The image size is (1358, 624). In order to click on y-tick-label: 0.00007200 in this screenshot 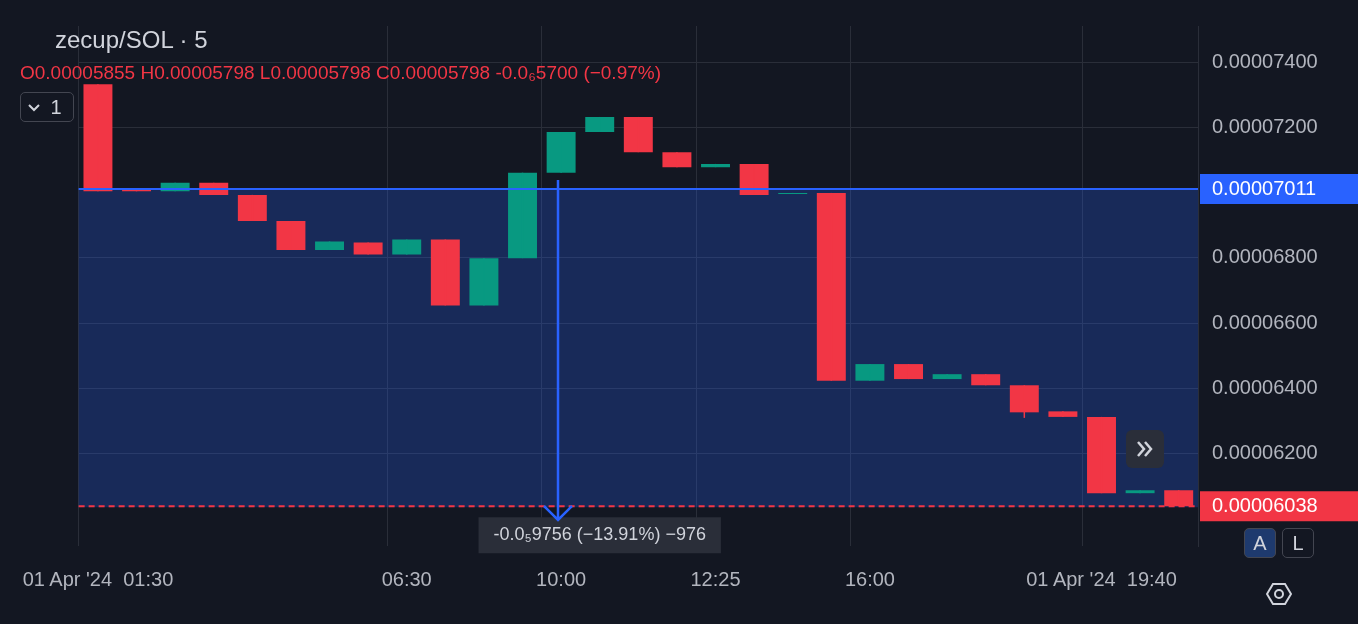, I will do `click(1265, 125)`.